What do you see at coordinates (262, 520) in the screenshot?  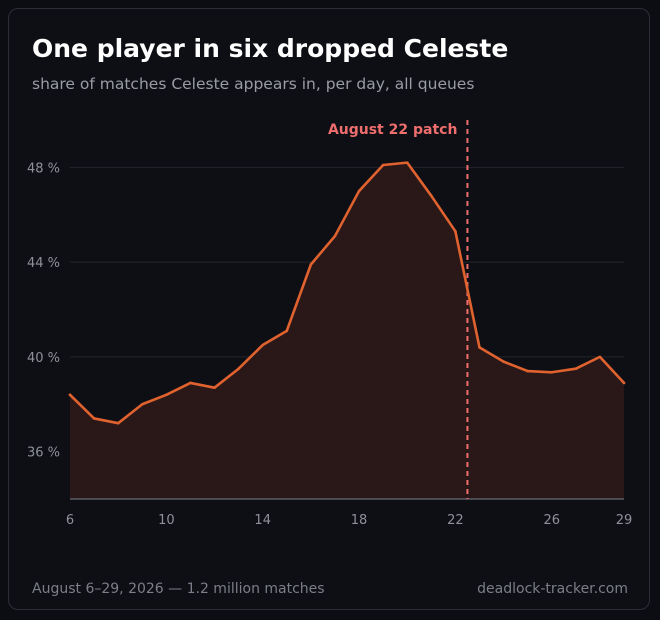 I see `x-tick-label-14: 14` at bounding box center [262, 520].